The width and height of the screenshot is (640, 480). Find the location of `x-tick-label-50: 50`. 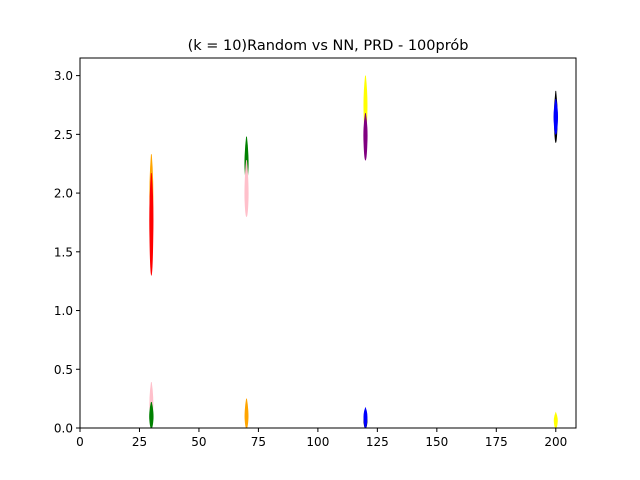

x-tick-label-50: 50 is located at coordinates (198, 442).